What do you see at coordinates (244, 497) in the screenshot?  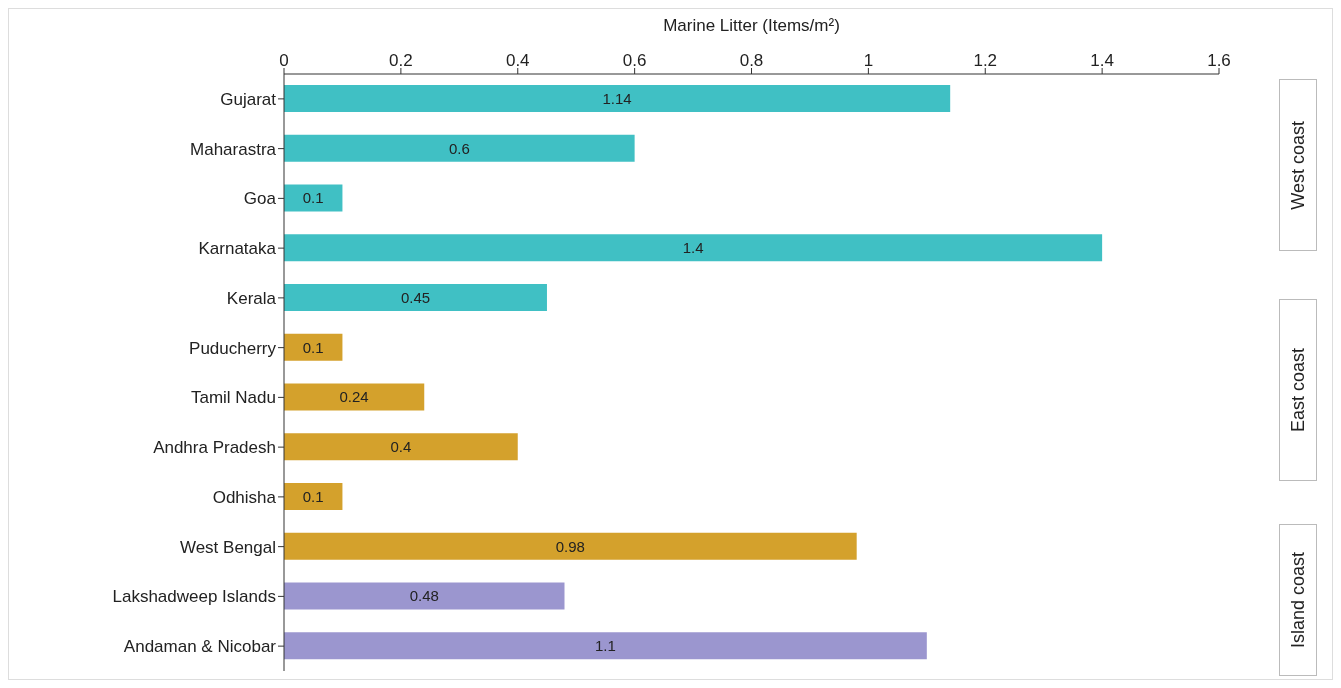 I see `y-tick-label: Odhisha` at bounding box center [244, 497].